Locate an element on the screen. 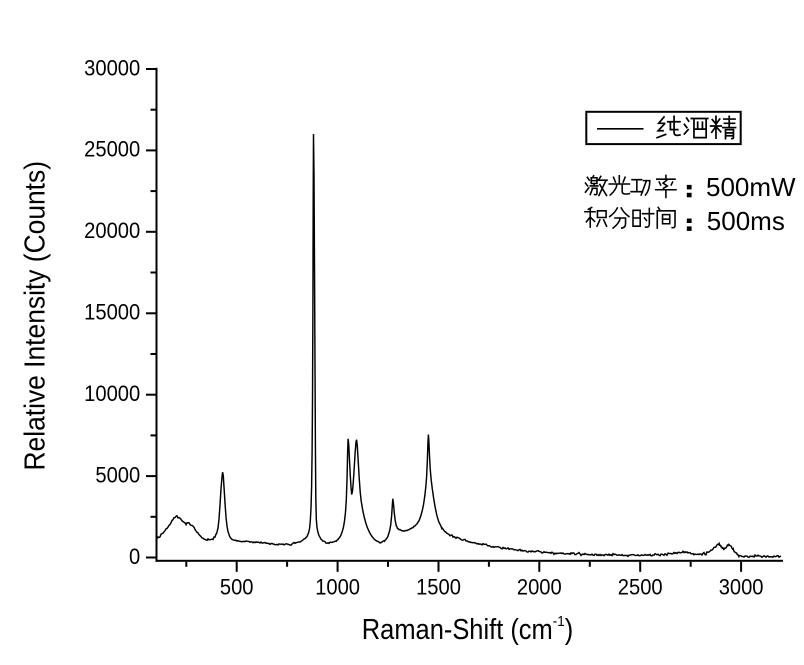 This screenshot has width=804, height=665. svg-text: 10000 is located at coordinates (112, 393).